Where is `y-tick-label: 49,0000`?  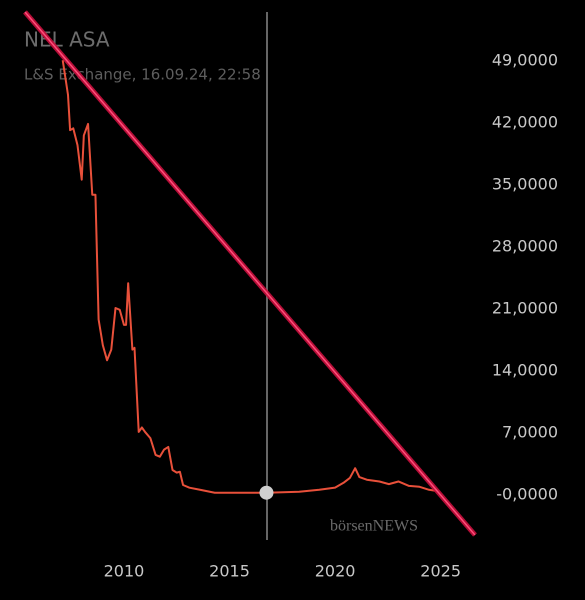
y-tick-label: 49,0000 is located at coordinates (525, 60).